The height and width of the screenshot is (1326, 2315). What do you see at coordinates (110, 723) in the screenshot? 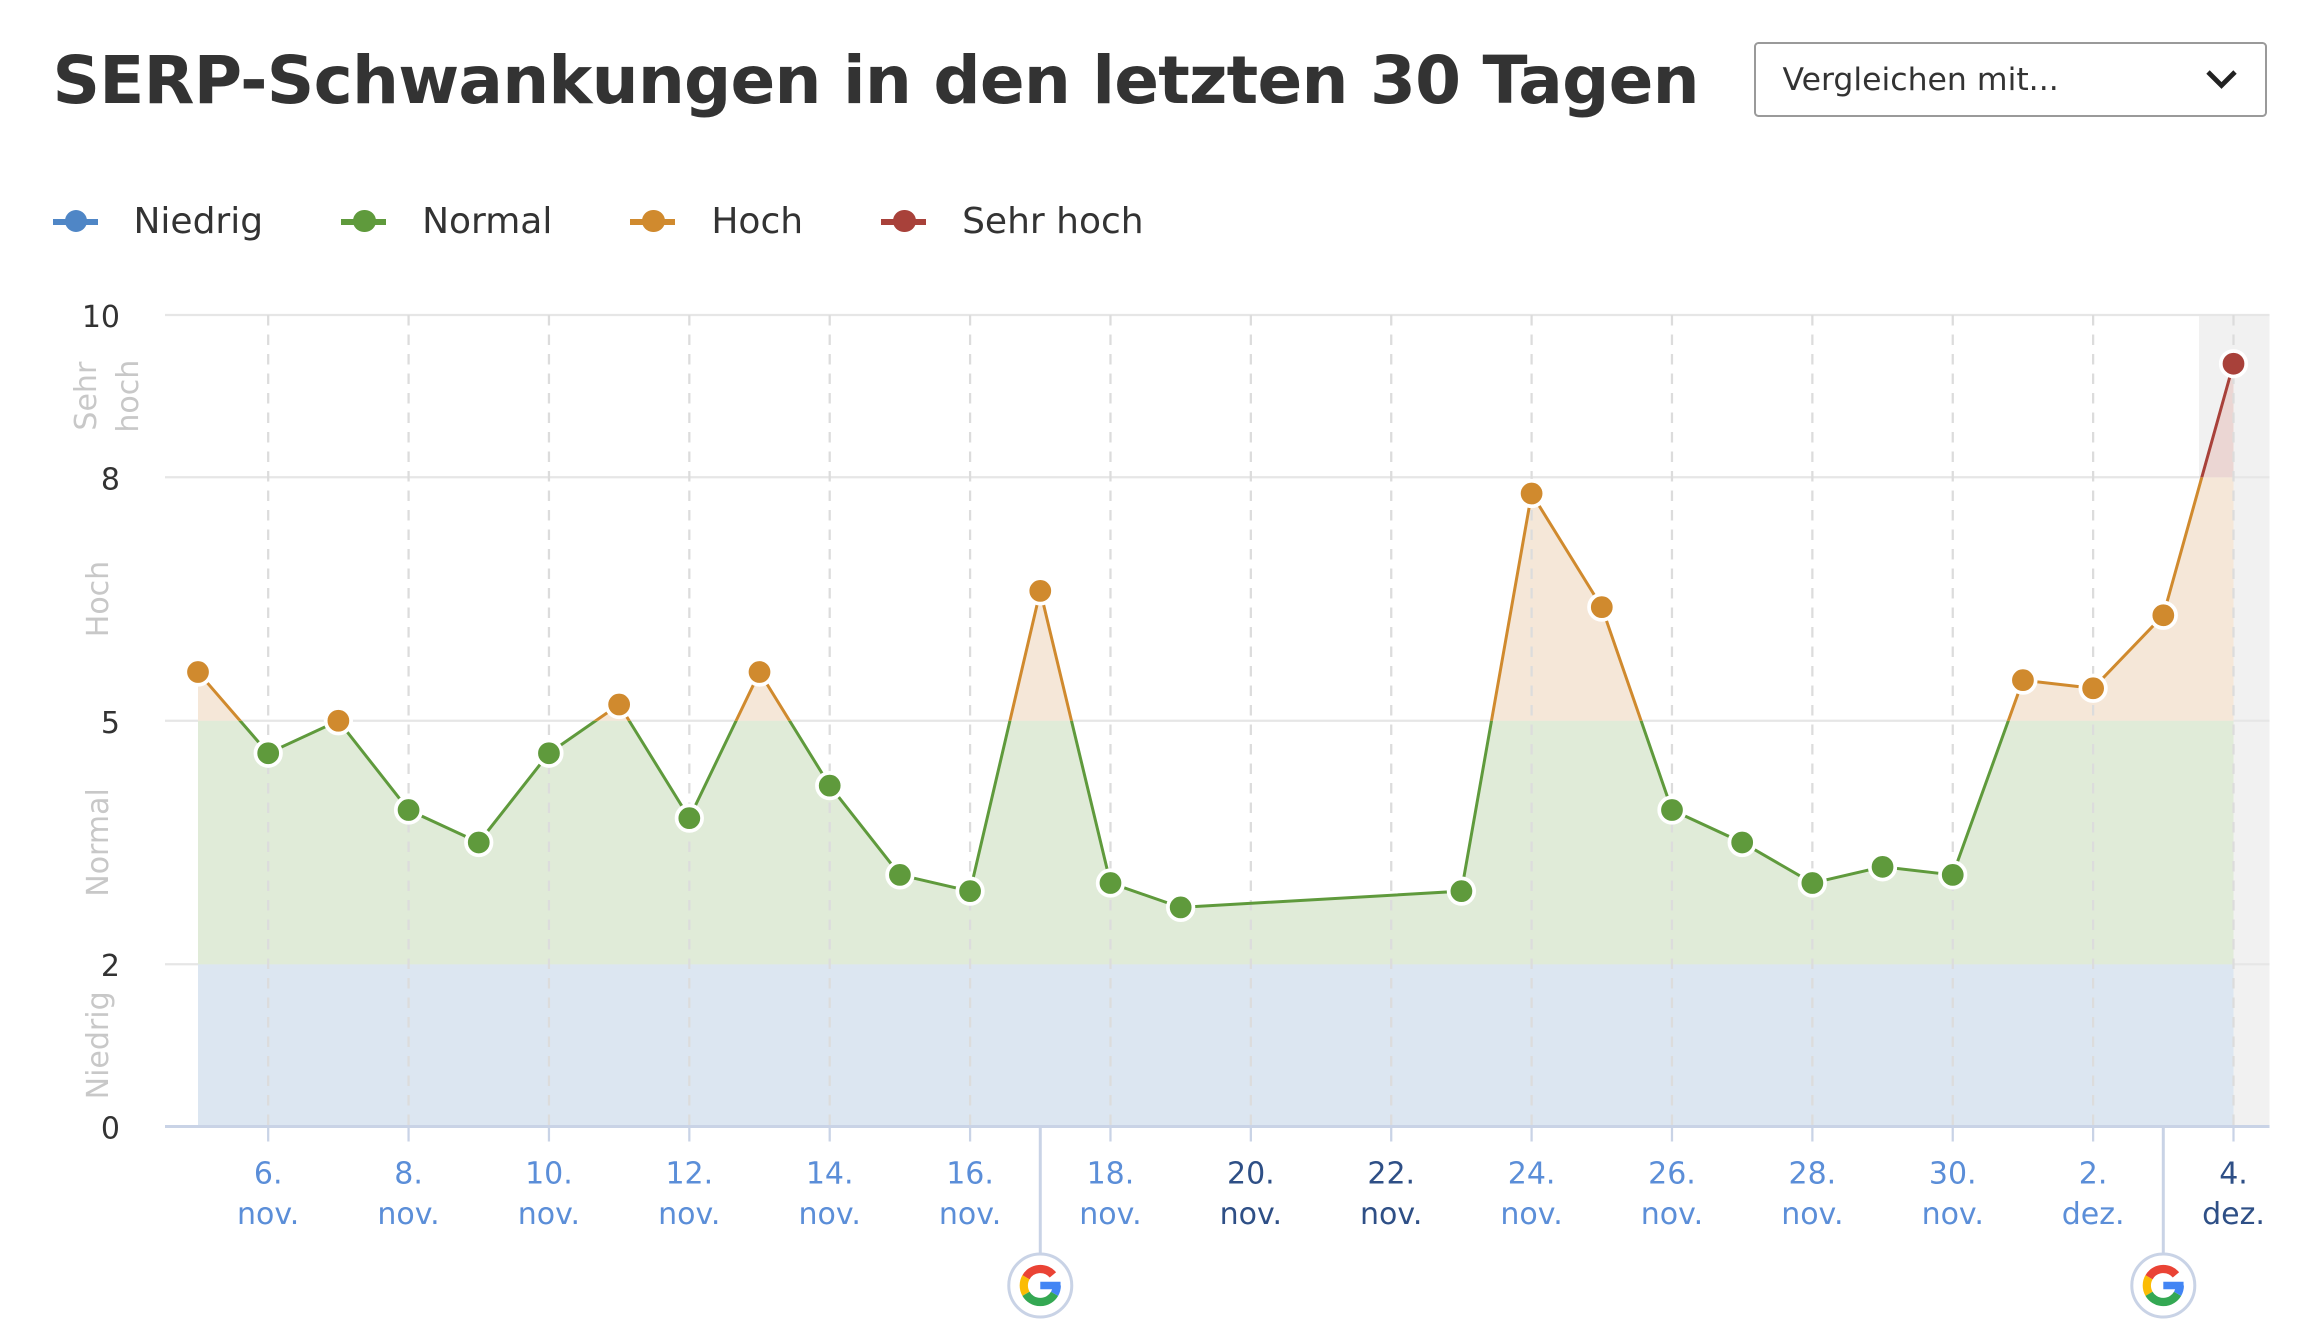
I see `y-tick-label: 5` at bounding box center [110, 723].